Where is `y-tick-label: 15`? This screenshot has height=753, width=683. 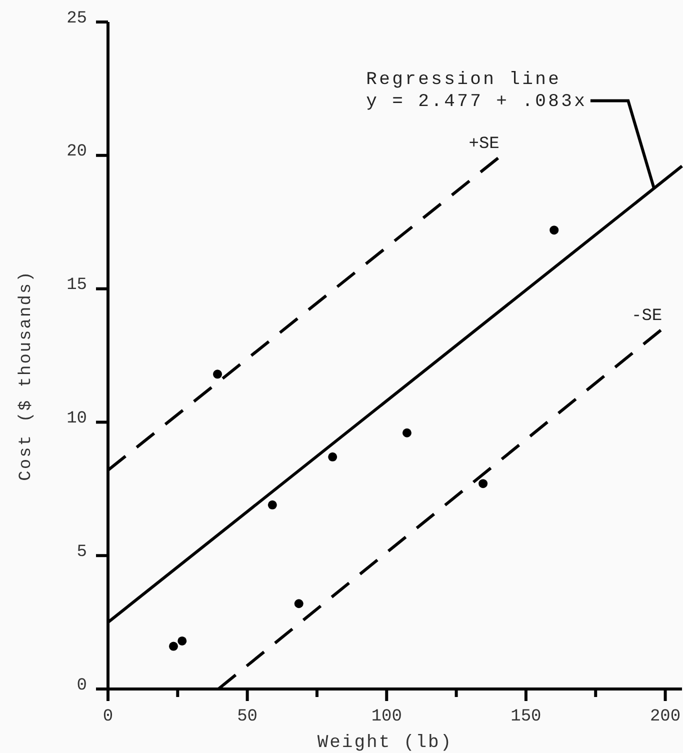
y-tick-label: 15 is located at coordinates (76, 286).